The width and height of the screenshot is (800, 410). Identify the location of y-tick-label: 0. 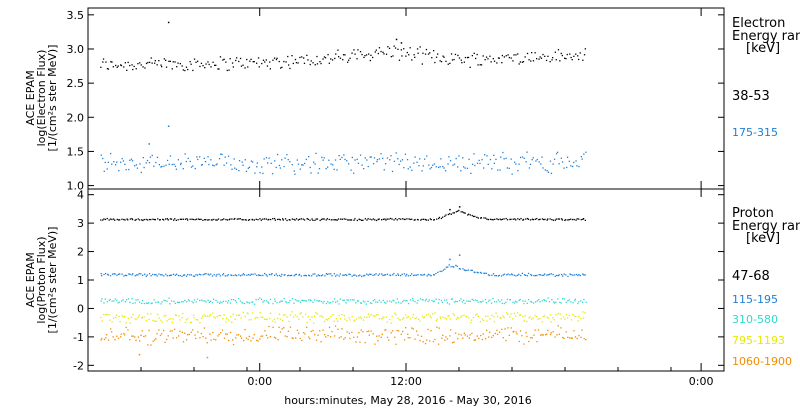
(80, 308).